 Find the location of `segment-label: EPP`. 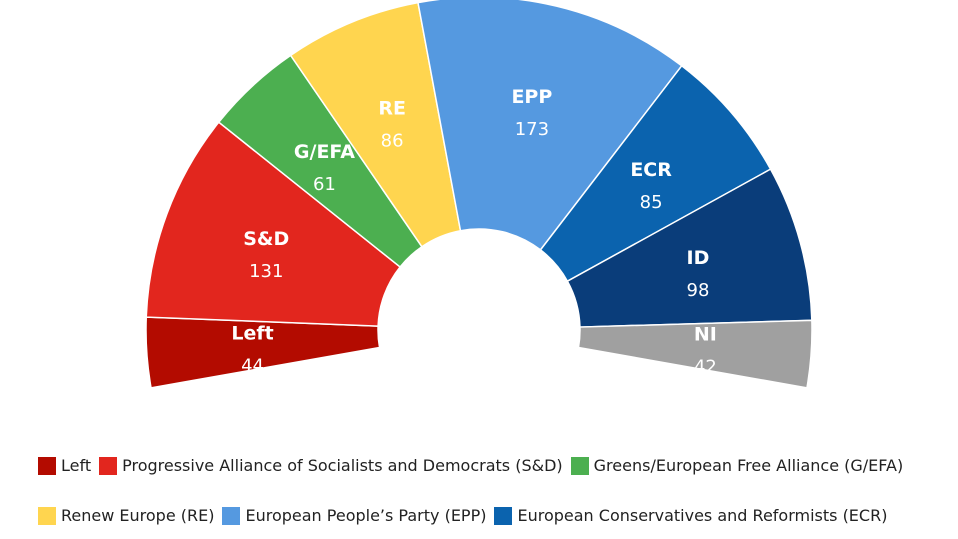

segment-label: EPP is located at coordinates (531, 97).